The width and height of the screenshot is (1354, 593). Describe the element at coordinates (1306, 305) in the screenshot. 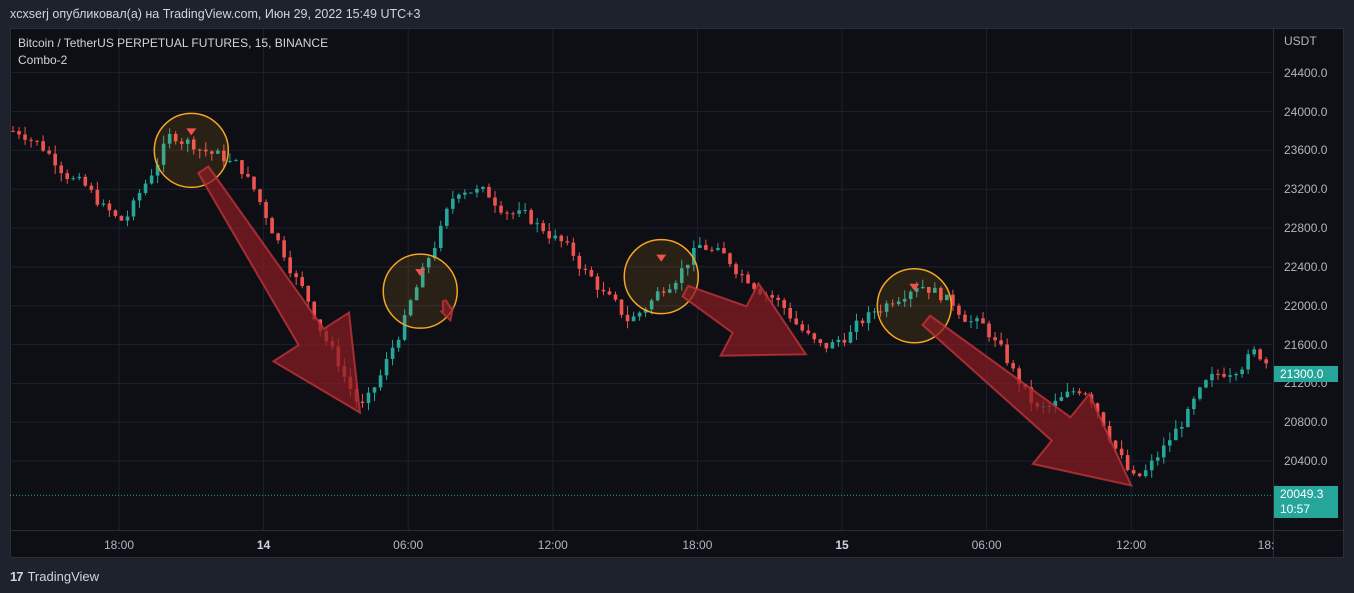

I see `price-tick-label: 22000.0` at that location.